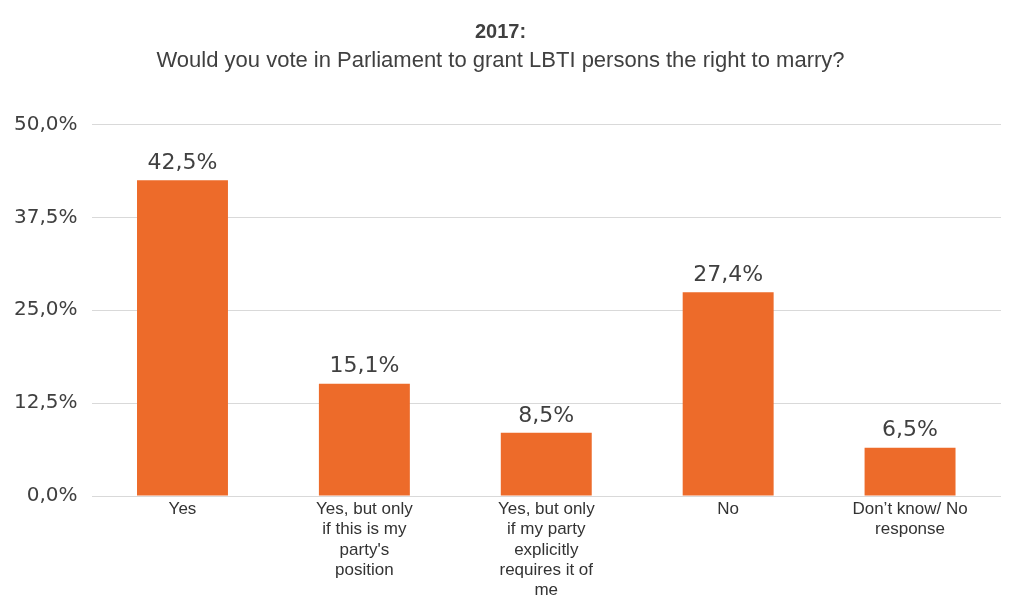 The image size is (1031, 614). What do you see at coordinates (182, 161) in the screenshot?
I see `data-label: 42,5%` at bounding box center [182, 161].